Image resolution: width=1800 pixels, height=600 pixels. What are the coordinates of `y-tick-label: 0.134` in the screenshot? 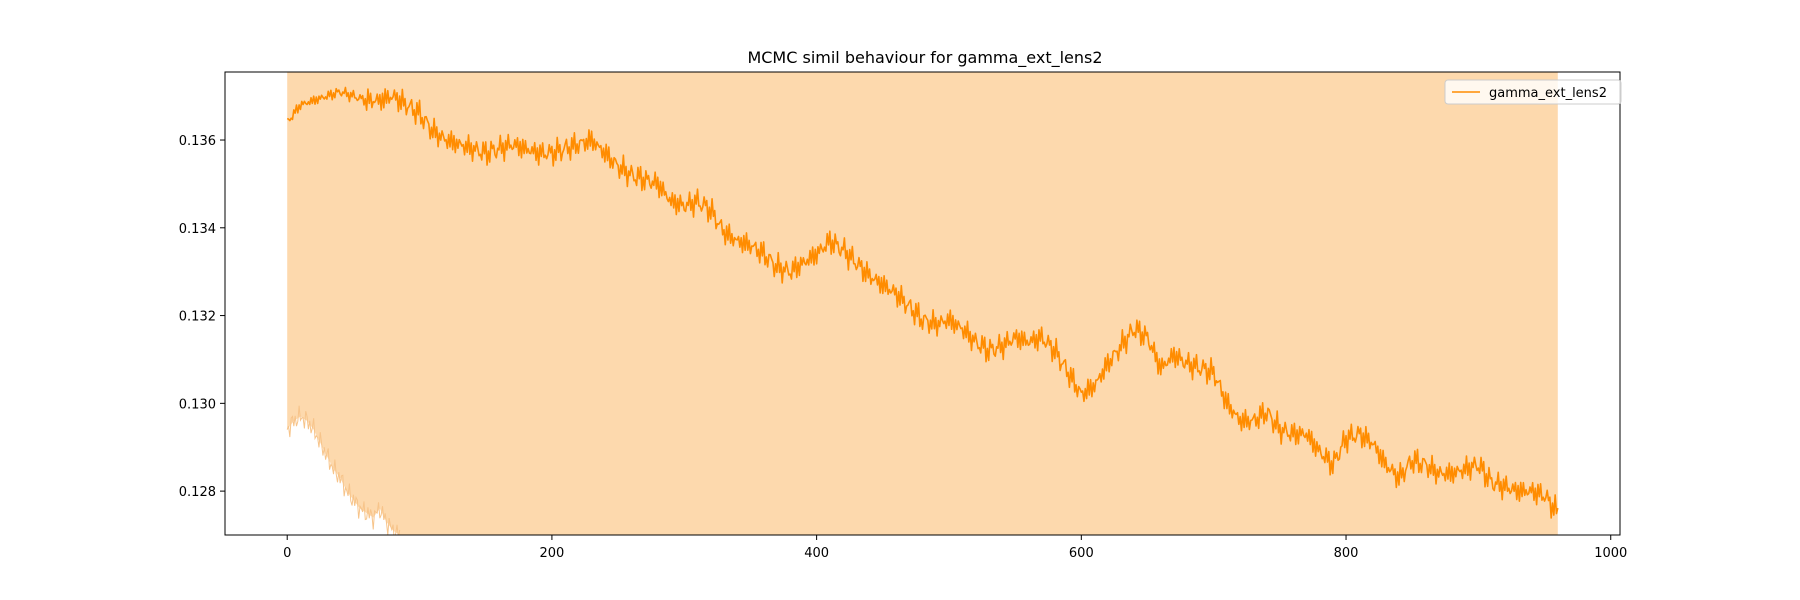 It's located at (197, 229).